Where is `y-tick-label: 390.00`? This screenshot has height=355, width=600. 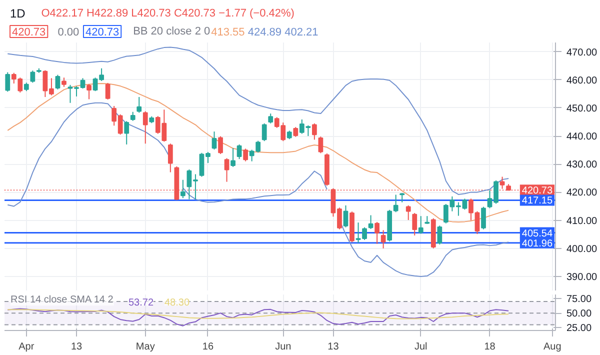 y-tick-label: 390.00 is located at coordinates (582, 277).